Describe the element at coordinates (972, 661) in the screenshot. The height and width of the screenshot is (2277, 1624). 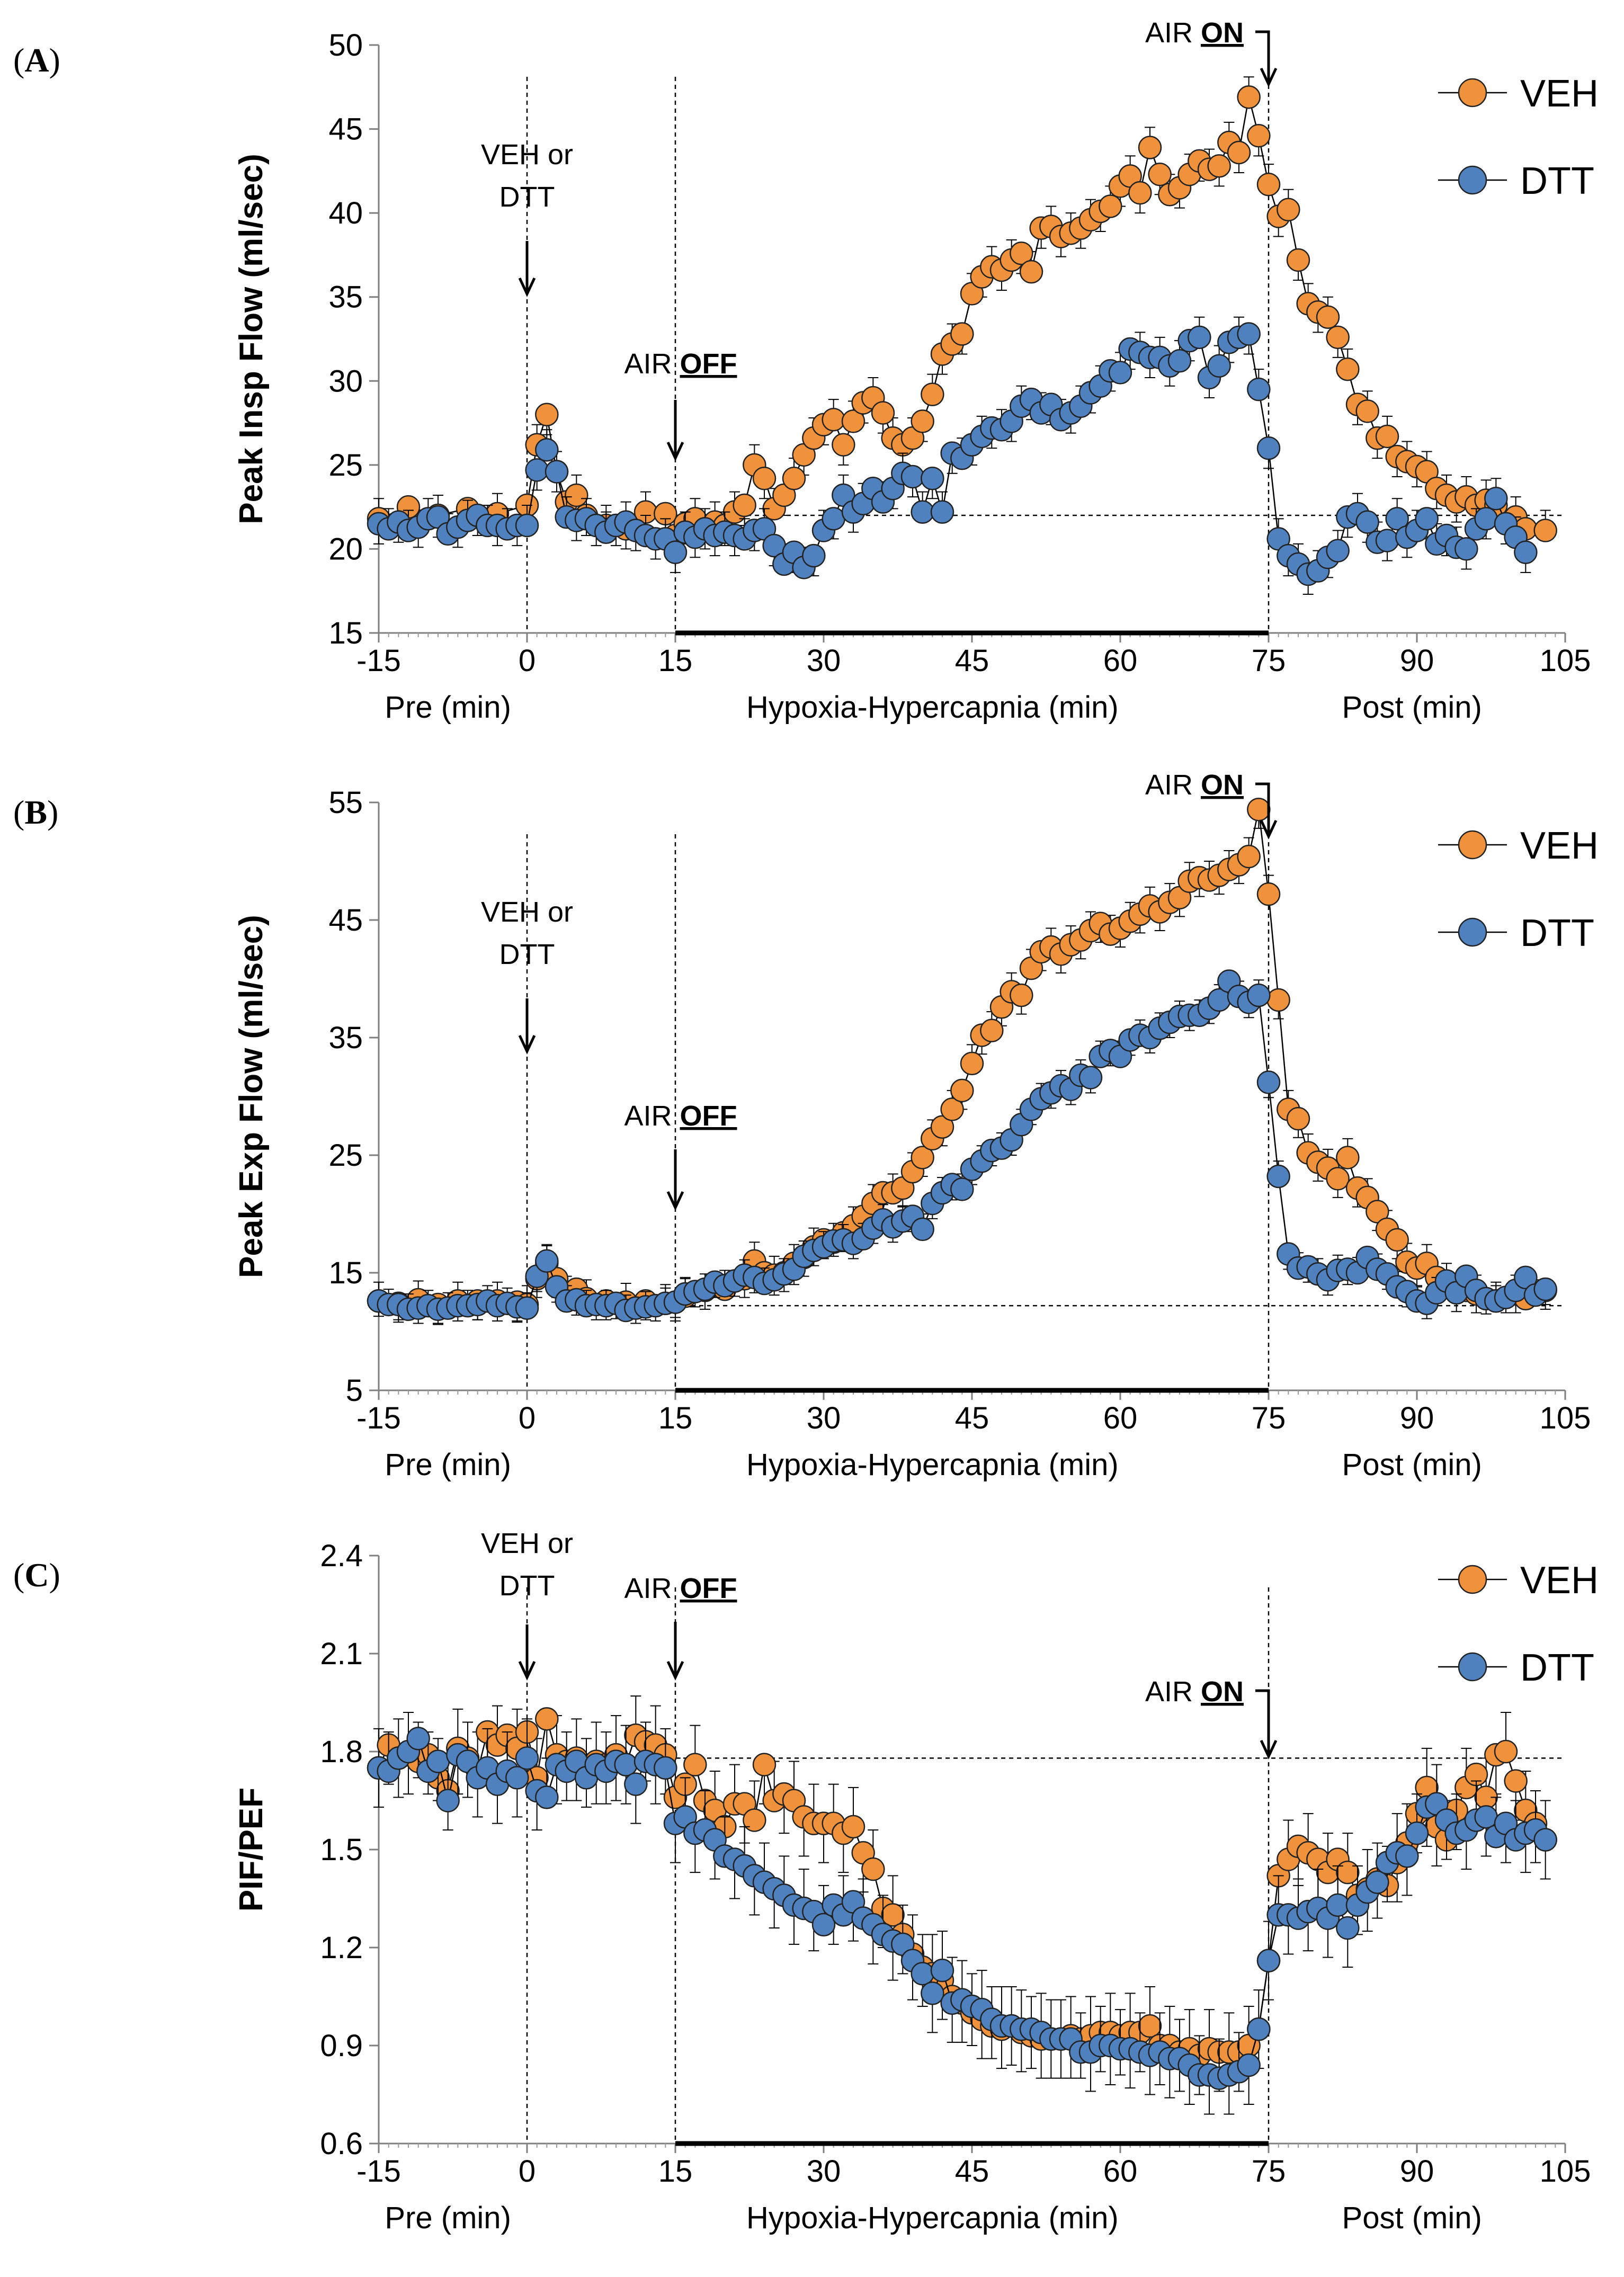
I see `x-tick-label: 45` at that location.